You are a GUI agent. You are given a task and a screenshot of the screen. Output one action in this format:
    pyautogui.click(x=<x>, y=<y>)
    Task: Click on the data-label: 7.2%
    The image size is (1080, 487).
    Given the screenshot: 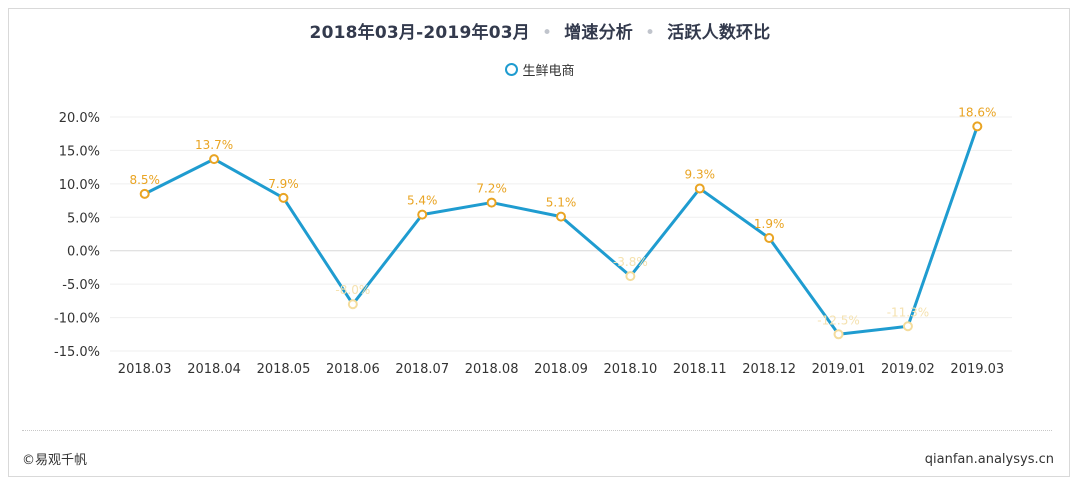 What is the action you would take?
    pyautogui.click(x=491, y=189)
    